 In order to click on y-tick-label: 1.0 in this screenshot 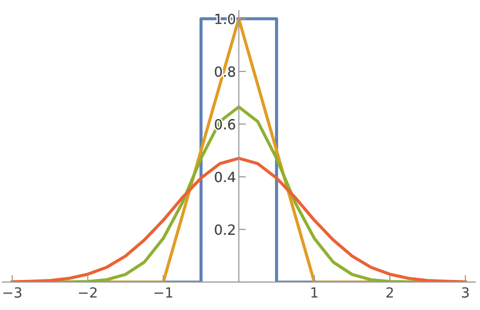, I will do `click(225, 19)`.